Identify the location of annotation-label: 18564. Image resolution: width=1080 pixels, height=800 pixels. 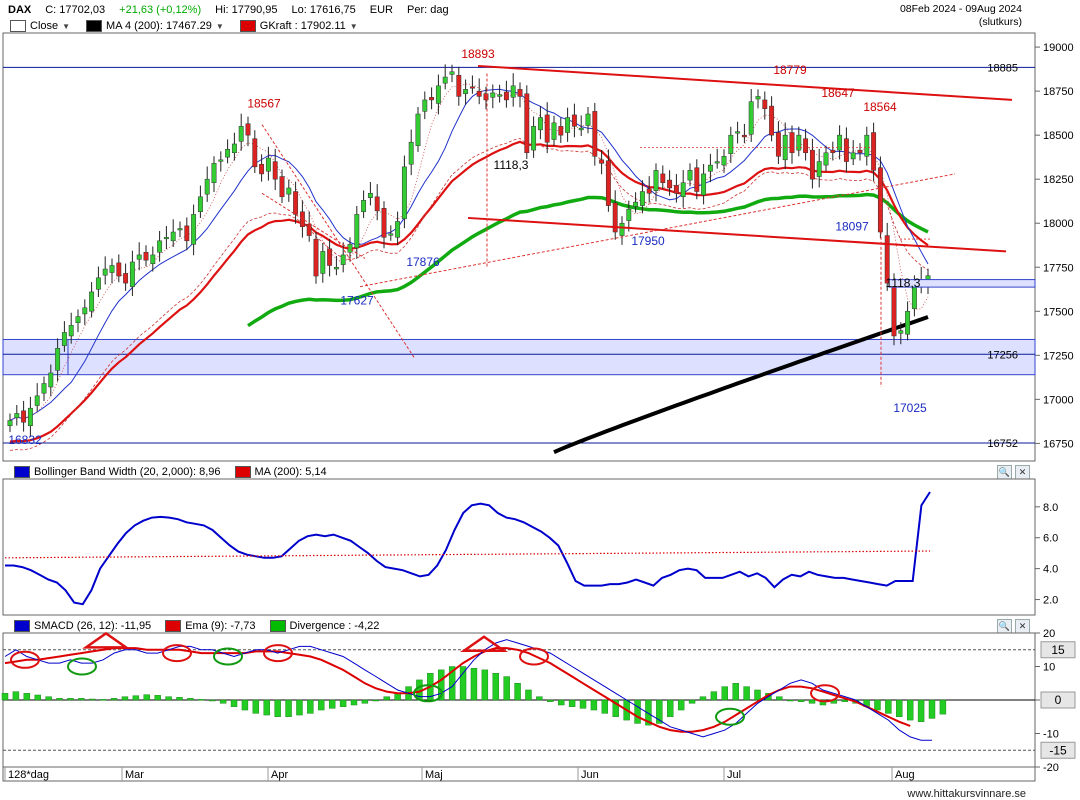
(880, 107).